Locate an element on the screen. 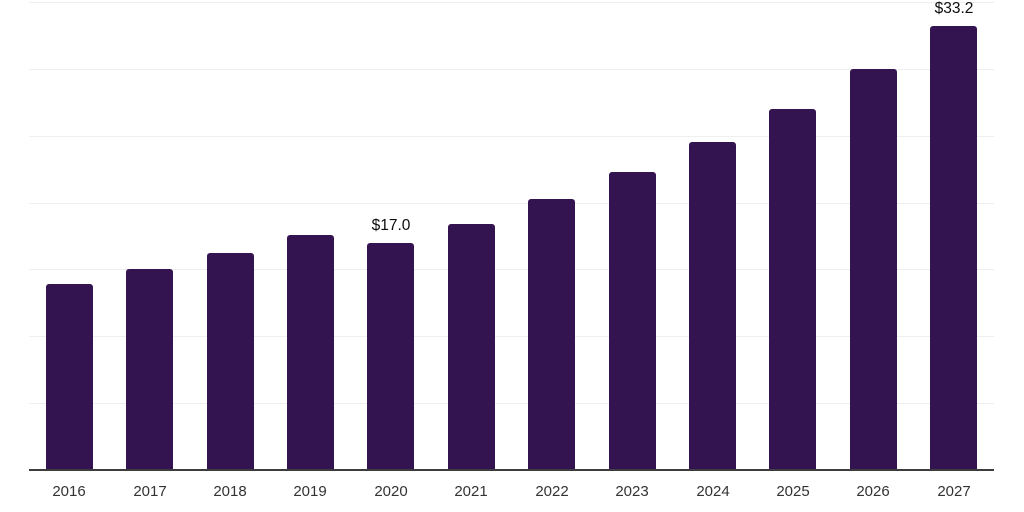 Image resolution: width=1024 pixels, height=512 pixels. bar-2025 is located at coordinates (792, 289).